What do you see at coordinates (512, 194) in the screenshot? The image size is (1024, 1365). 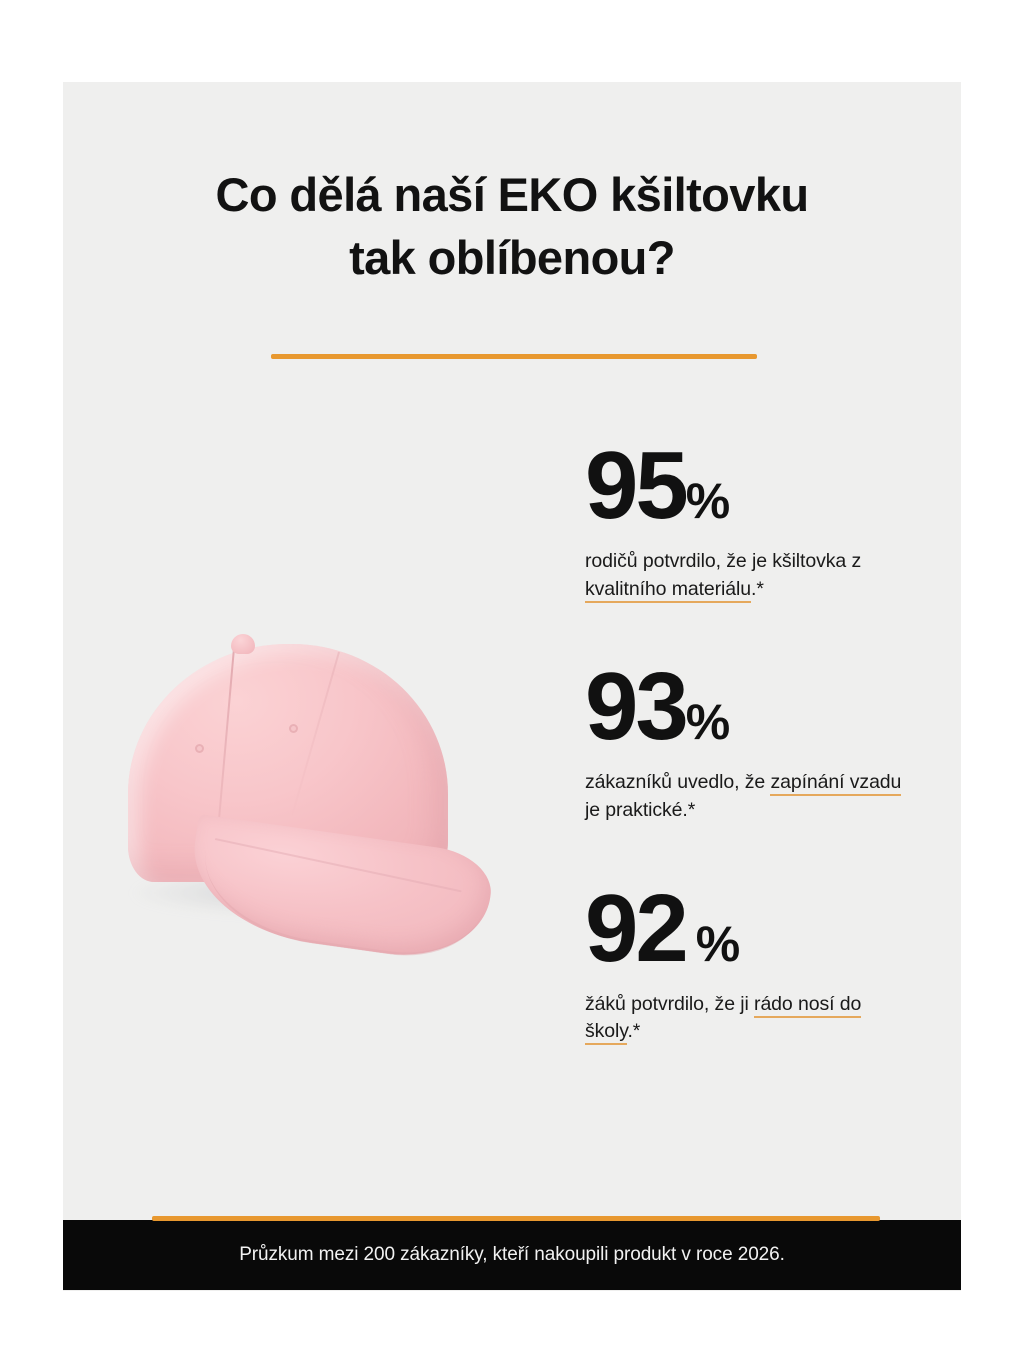 I see `title-line-1: Co dělá naší EKO kšiltovku` at bounding box center [512, 194].